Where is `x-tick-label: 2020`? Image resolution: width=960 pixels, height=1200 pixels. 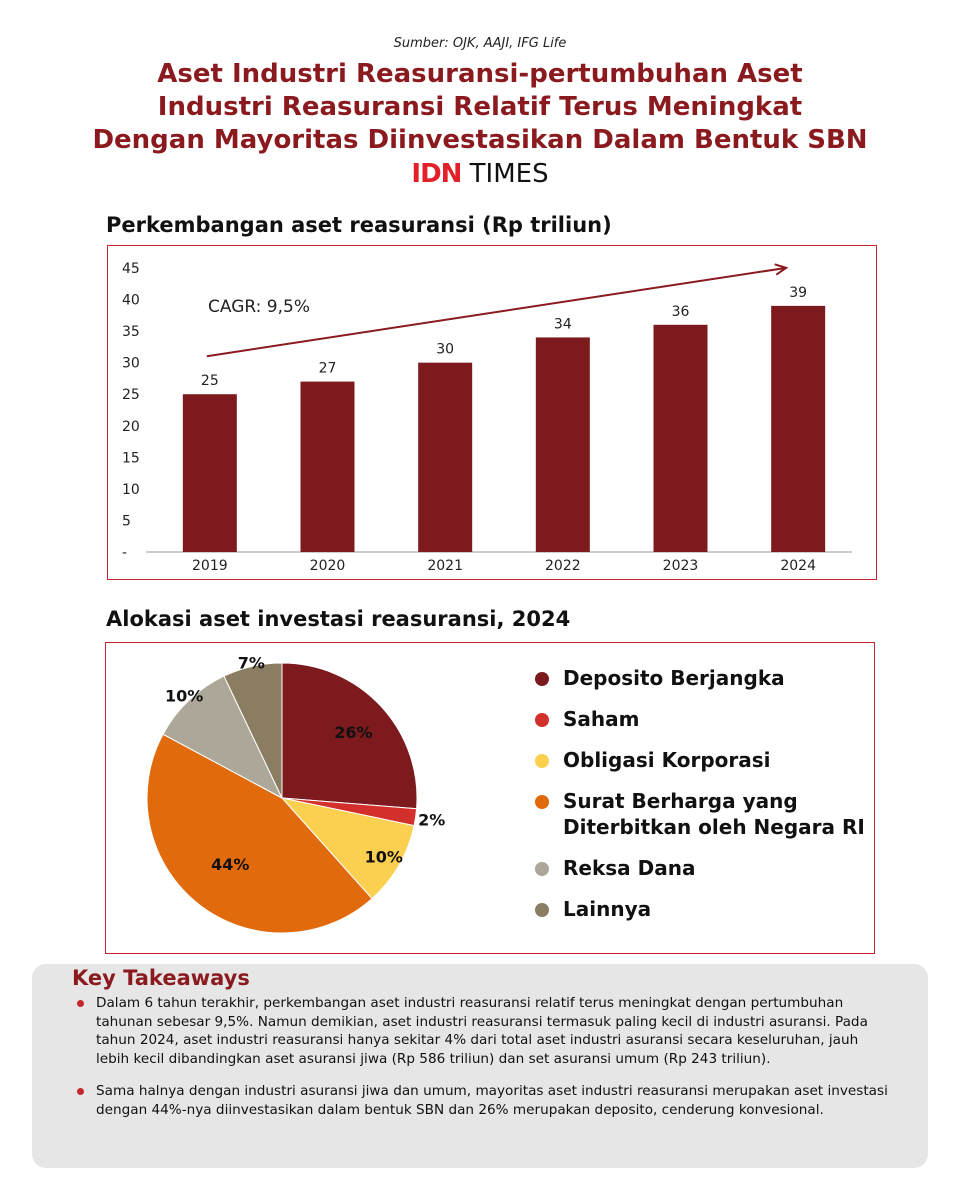
x-tick-label: 2020 is located at coordinates (328, 566).